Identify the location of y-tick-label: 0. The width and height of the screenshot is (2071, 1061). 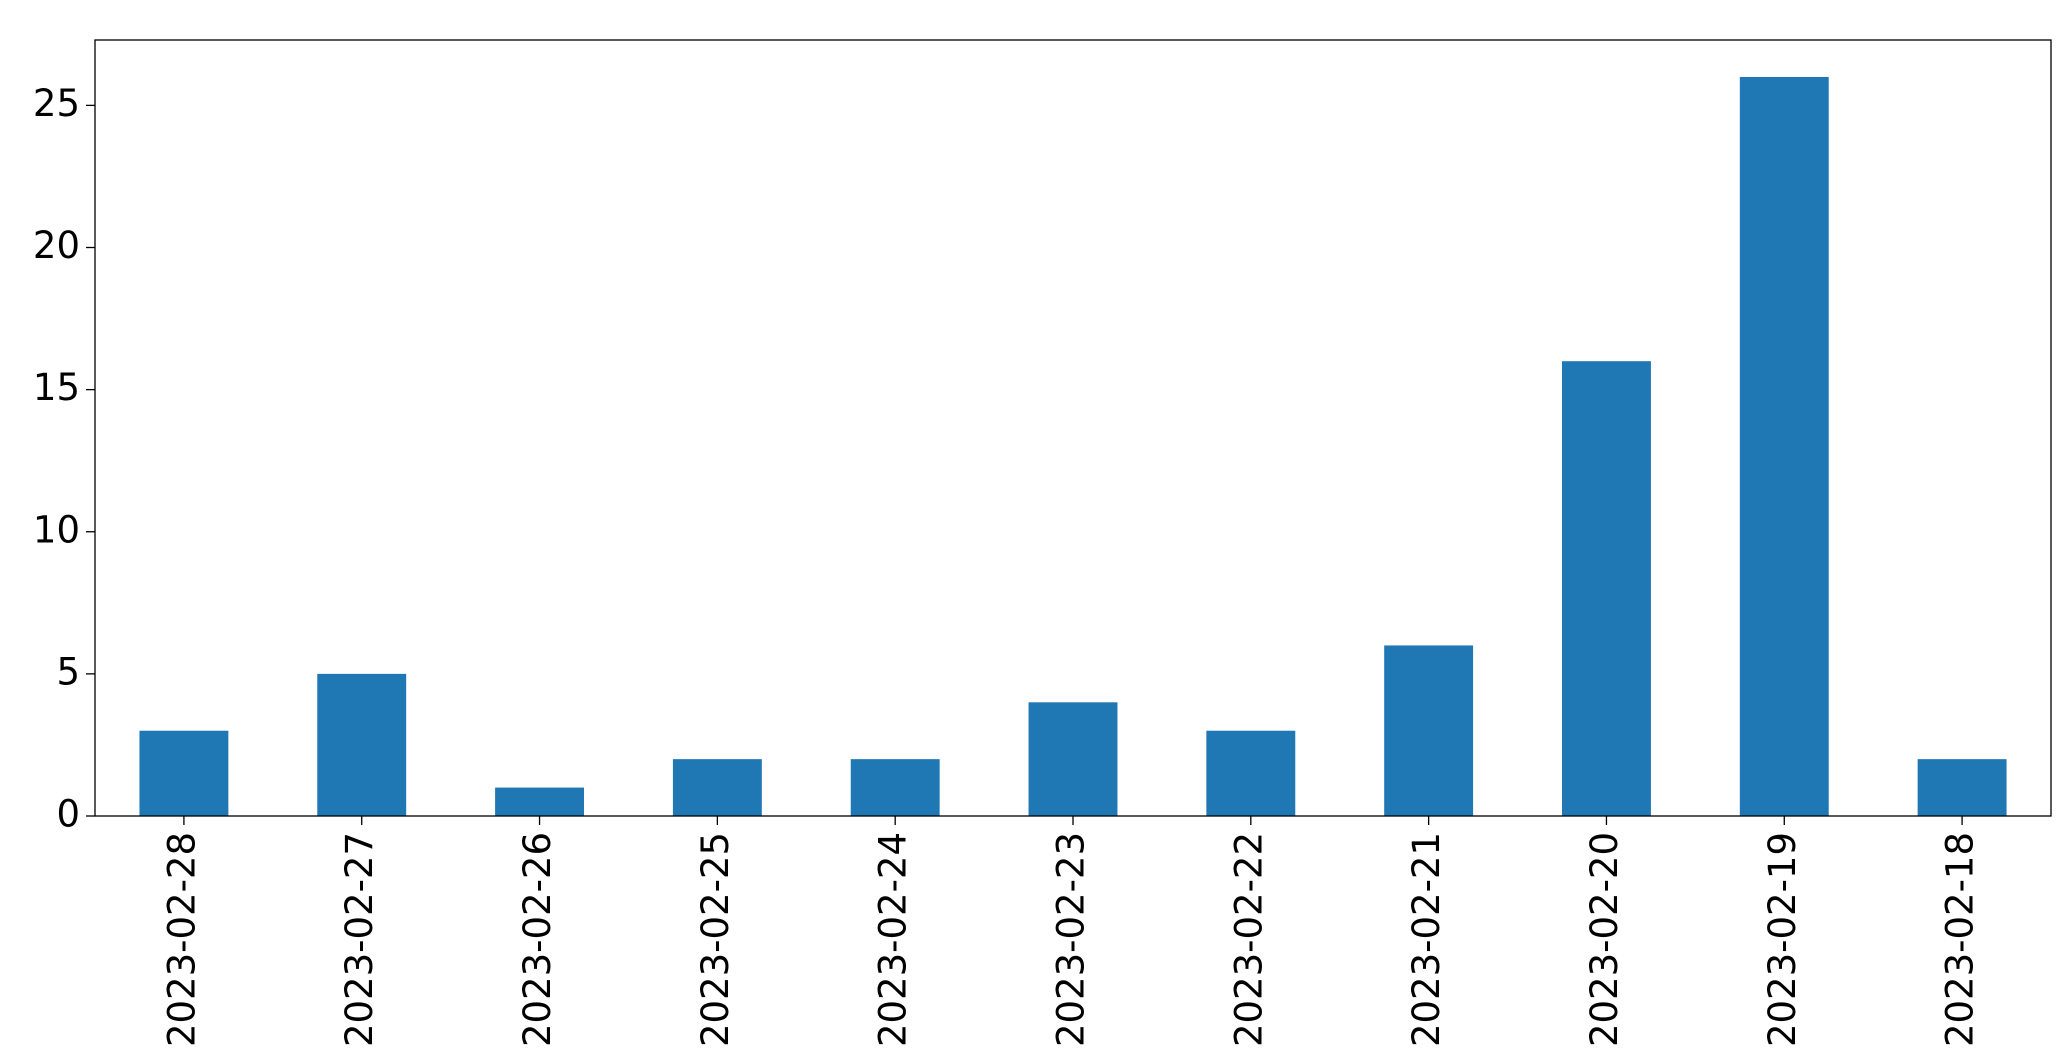
(68, 814).